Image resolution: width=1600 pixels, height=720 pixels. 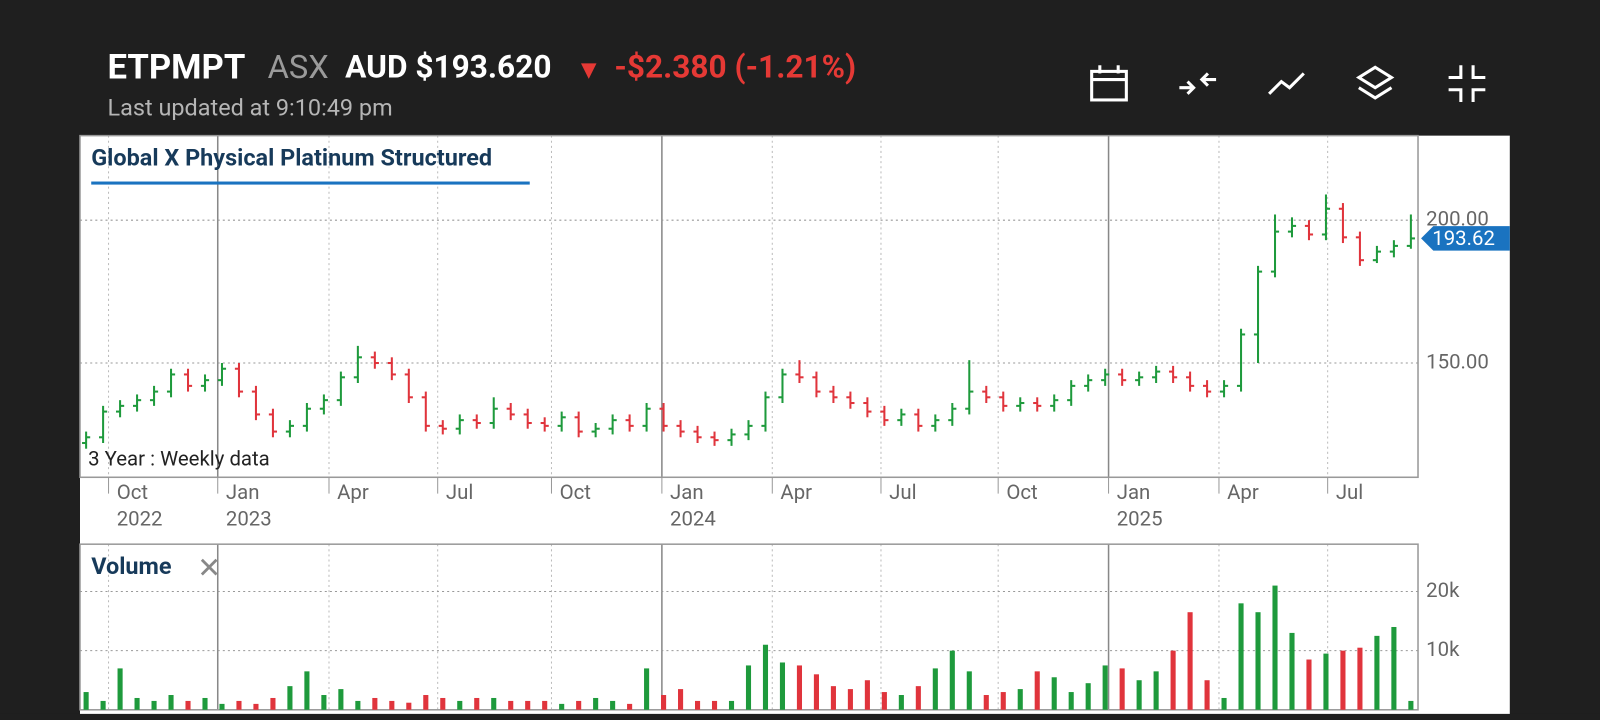 What do you see at coordinates (209, 568) in the screenshot?
I see `panel-close: ✕` at bounding box center [209, 568].